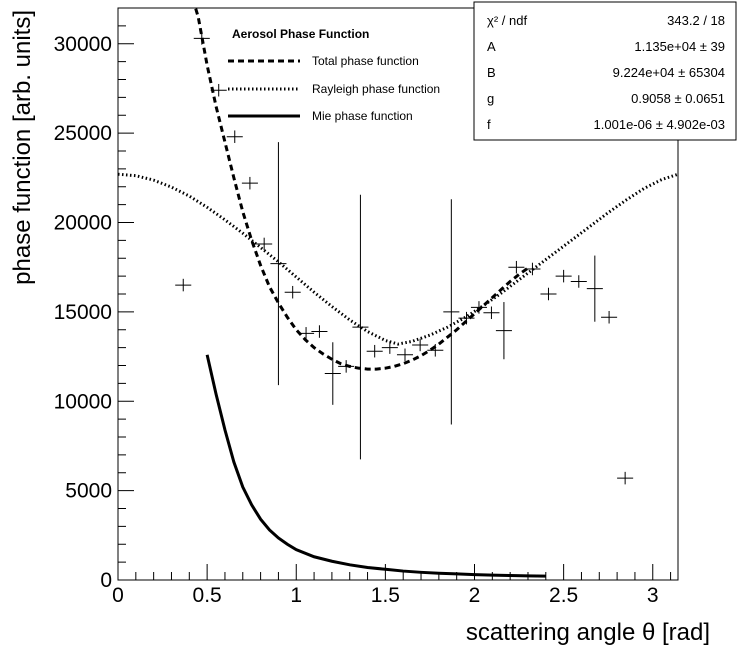  What do you see at coordinates (362, 116) in the screenshot?
I see `legend-label-mie: Mie phase function` at bounding box center [362, 116].